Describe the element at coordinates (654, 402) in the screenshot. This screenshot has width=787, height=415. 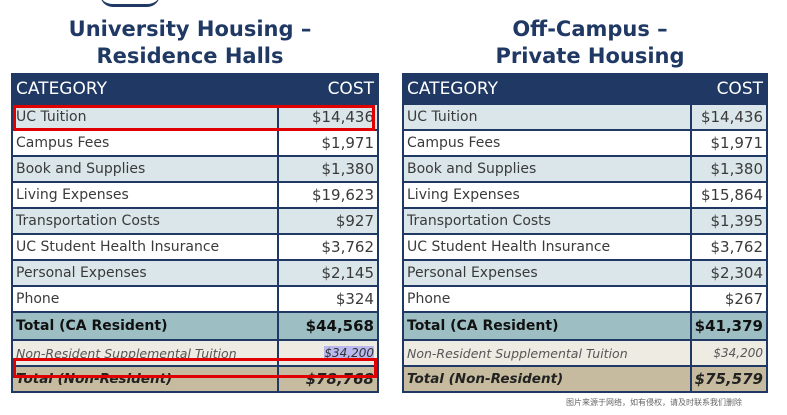
I see `watermark-text: 图片来源于网络，如有侵权，请及时联系我们删除` at that location.